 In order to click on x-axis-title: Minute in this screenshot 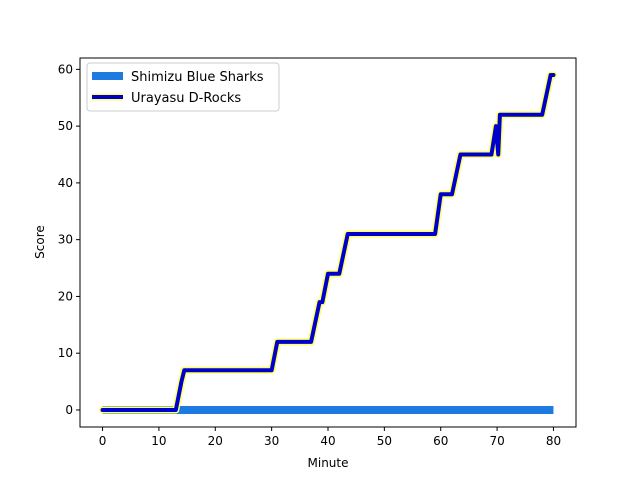, I will do `click(328, 463)`.